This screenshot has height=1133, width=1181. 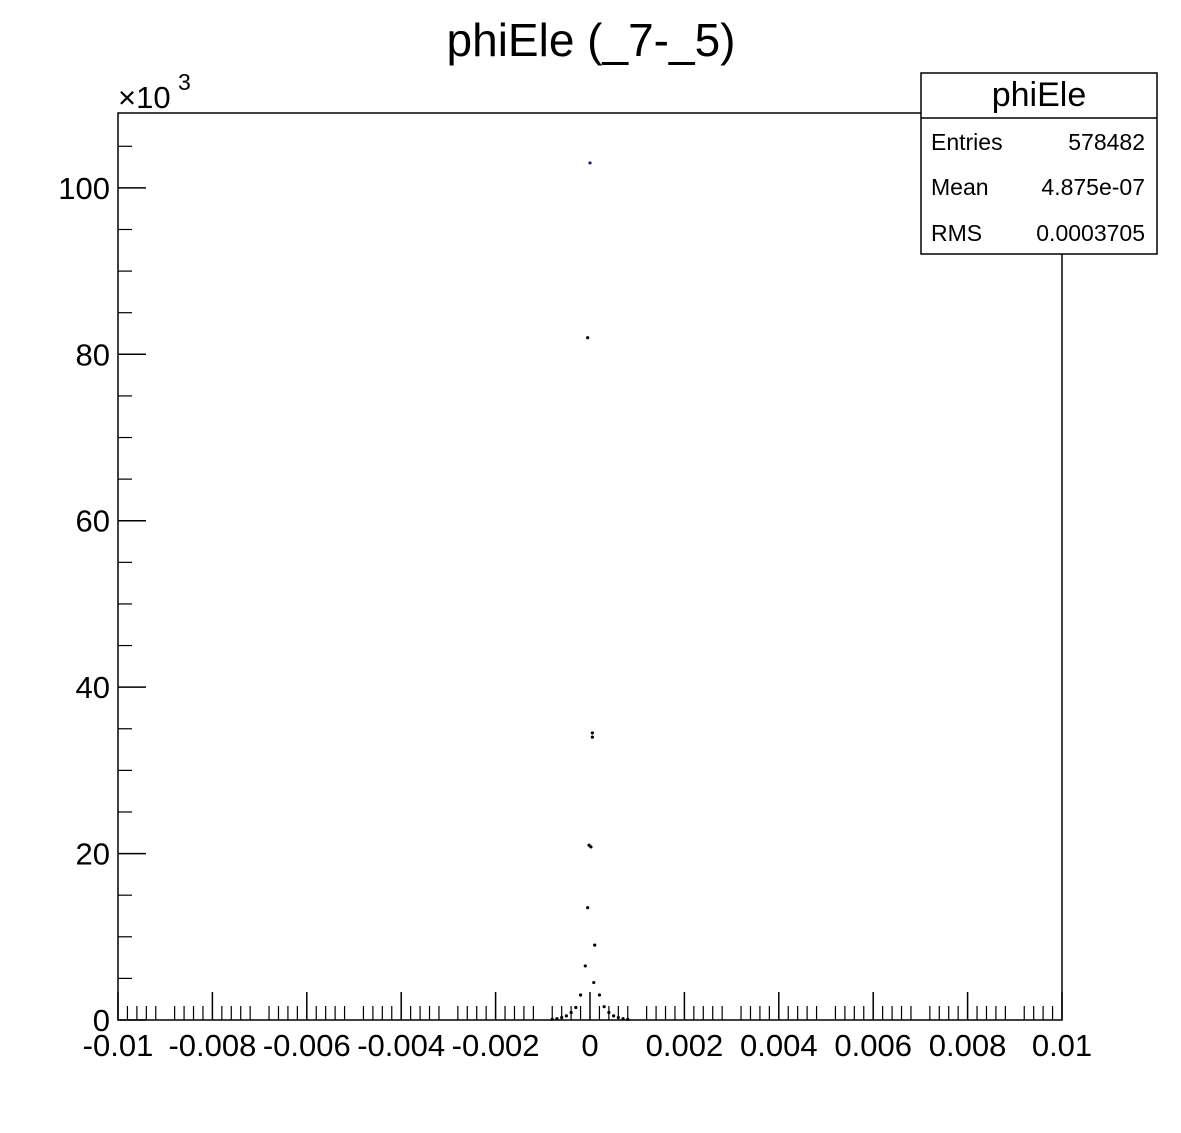 What do you see at coordinates (118, 1045) in the screenshot?
I see `x-tick-label: -0.01` at bounding box center [118, 1045].